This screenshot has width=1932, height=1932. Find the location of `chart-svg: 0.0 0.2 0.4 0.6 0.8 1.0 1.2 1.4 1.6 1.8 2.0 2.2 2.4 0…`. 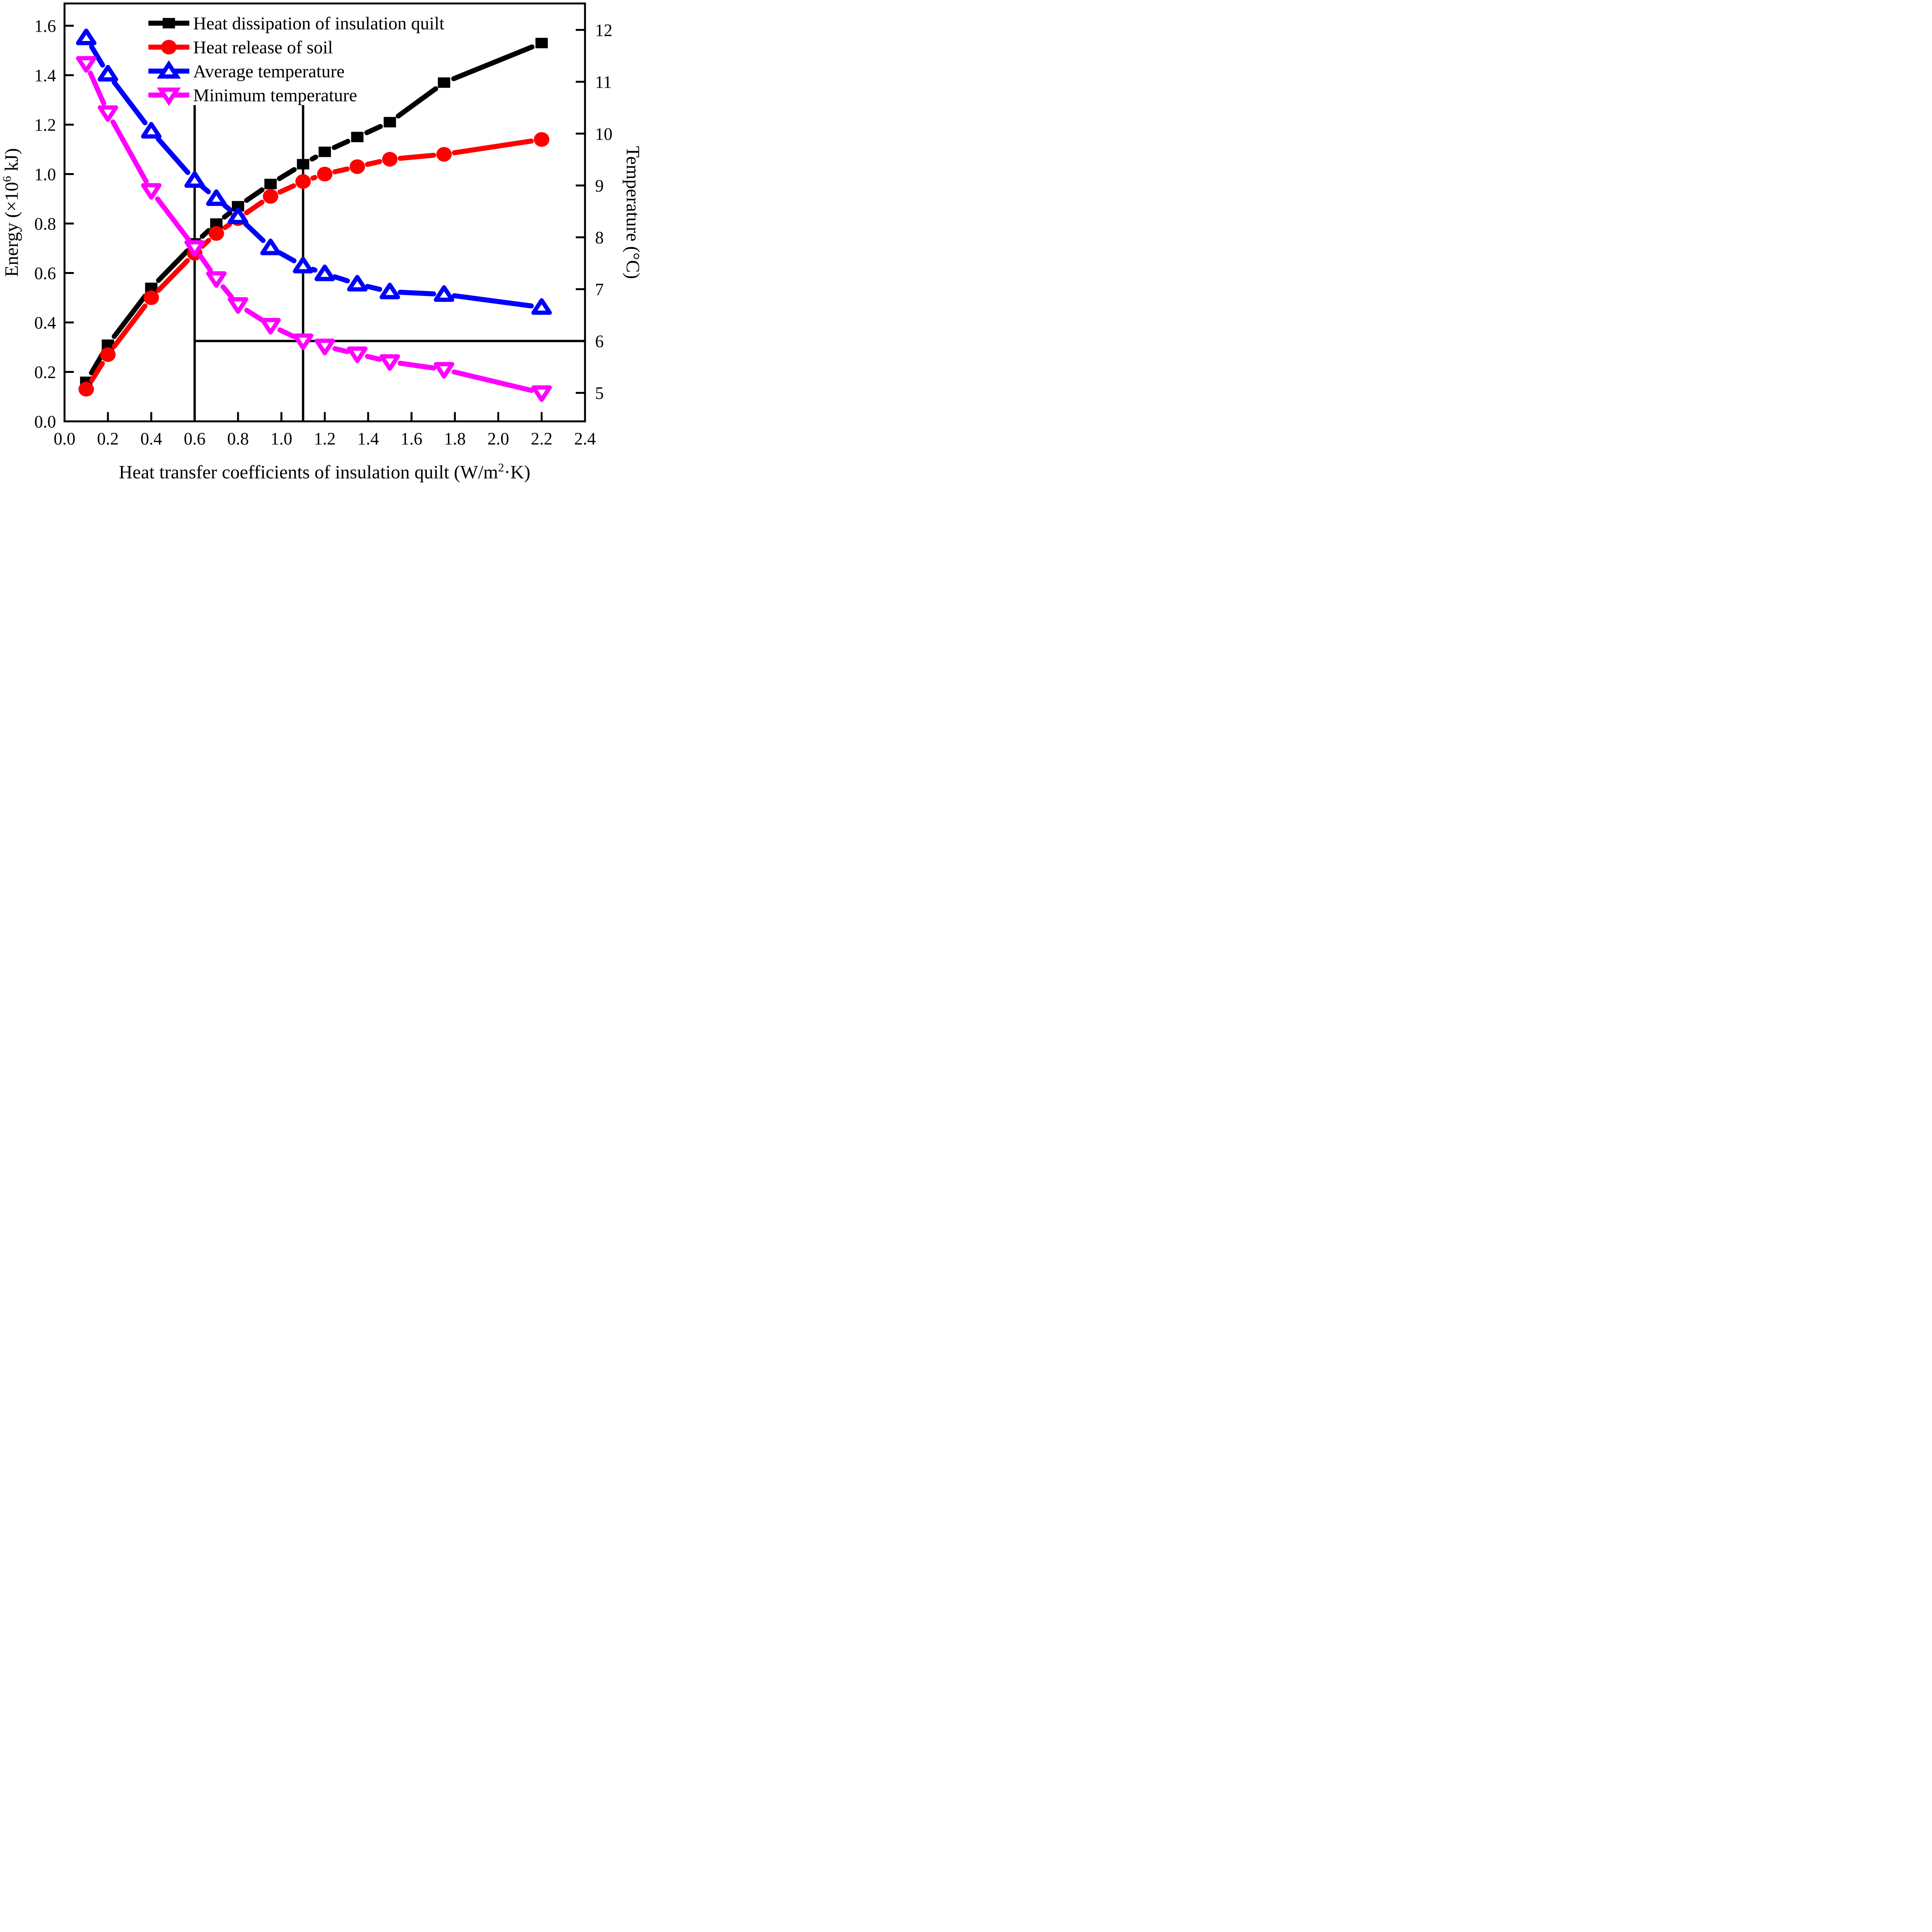

chart-svg: 0.0 0.2 0.4 0.6 0.8 1.0 1.2 1.4 1.6 1.8 2.0 2.2 2.4 0… is located at coordinates (321, 243).